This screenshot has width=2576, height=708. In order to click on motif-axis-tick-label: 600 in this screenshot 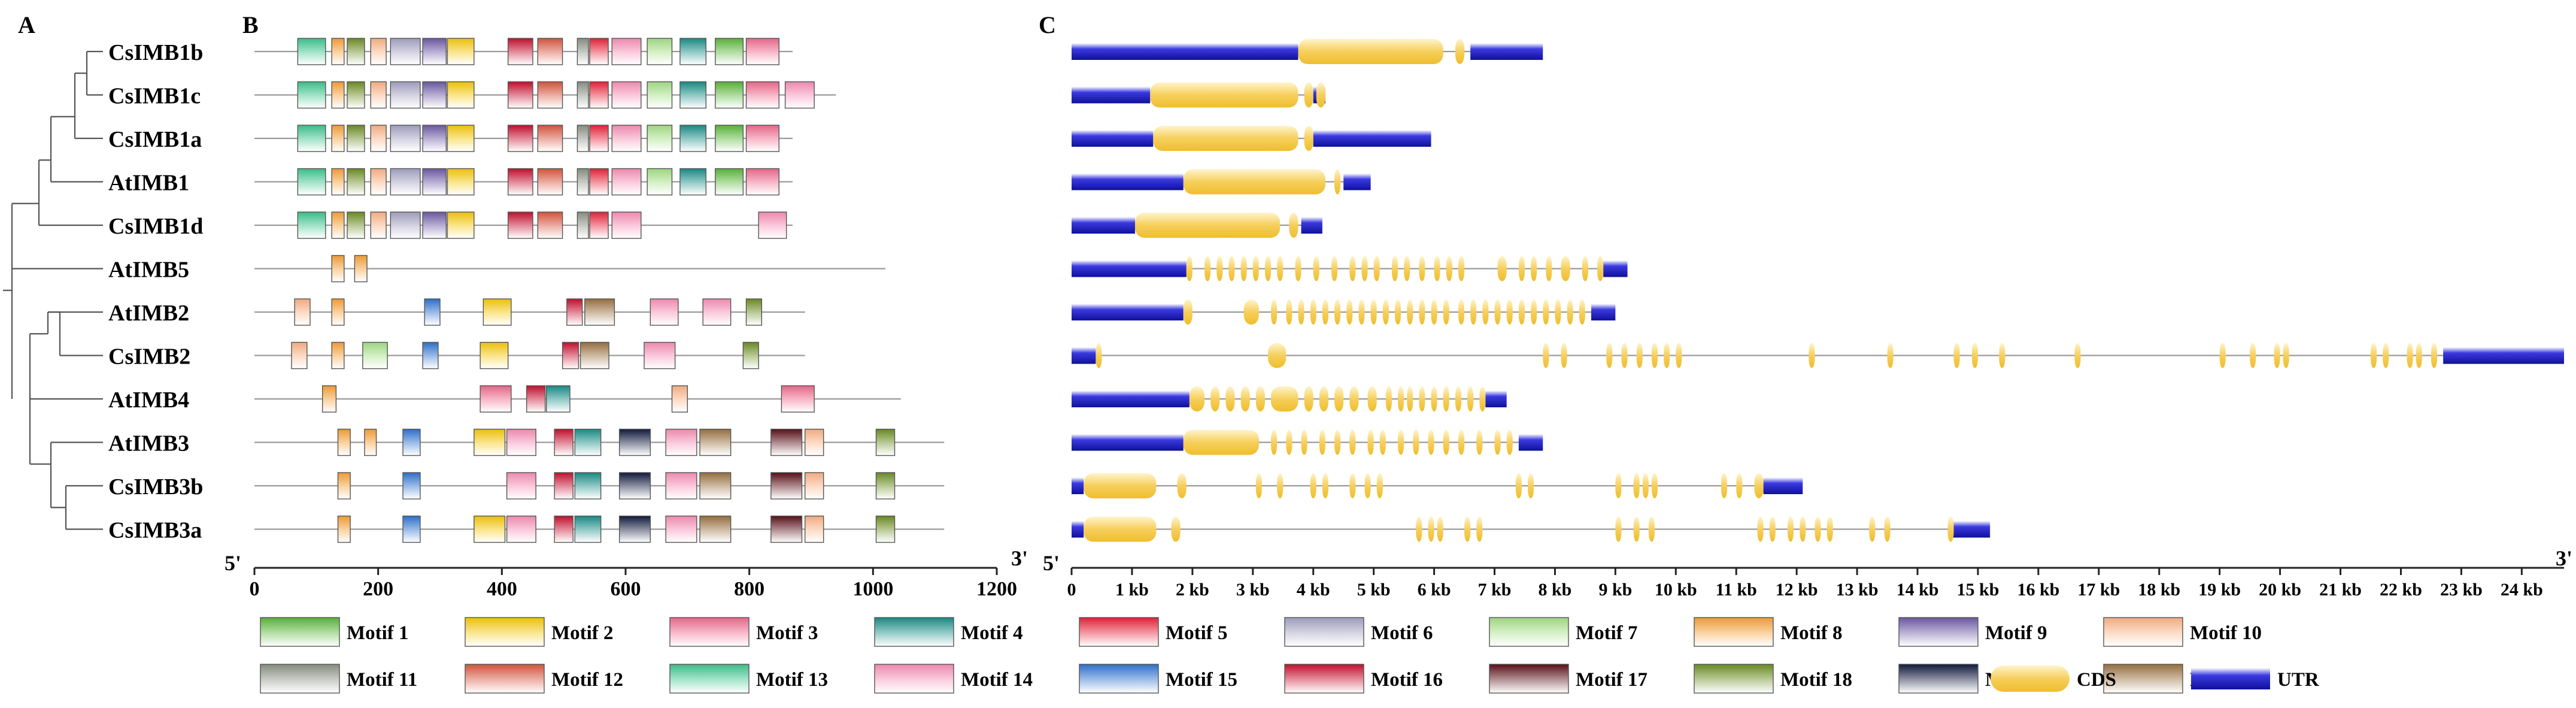, I will do `click(626, 589)`.